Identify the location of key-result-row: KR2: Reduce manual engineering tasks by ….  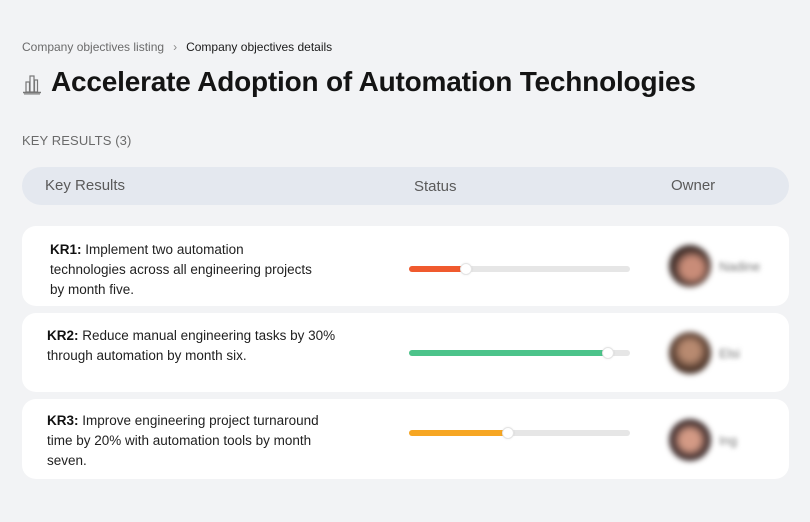
(405, 352).